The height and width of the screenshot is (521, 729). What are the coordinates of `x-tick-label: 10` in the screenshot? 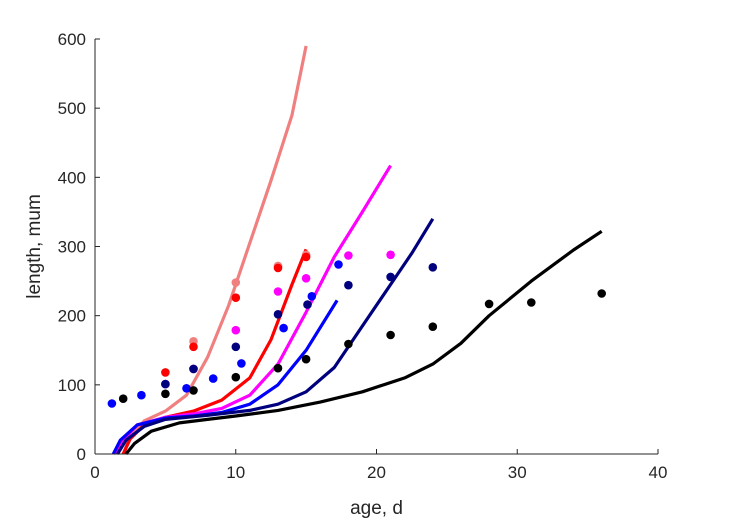 It's located at (235, 472).